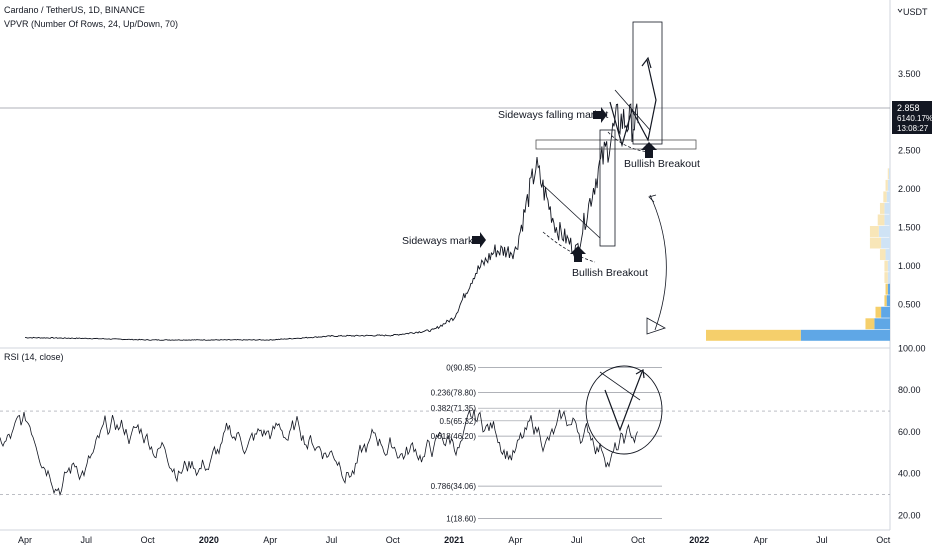  Describe the element at coordinates (909, 266) in the screenshot. I see `price-tick-label: 1.000` at that location.